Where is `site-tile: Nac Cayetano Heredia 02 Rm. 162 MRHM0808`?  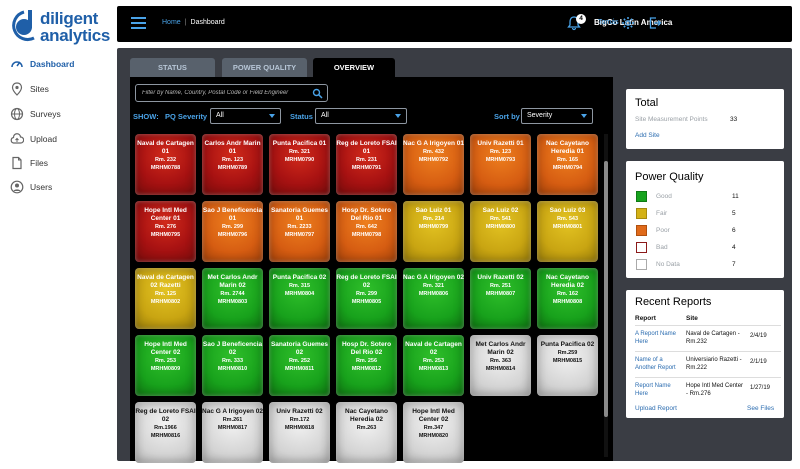 site-tile: Nac Cayetano Heredia 02 Rm. 162 MRHM0808 is located at coordinates (567, 298).